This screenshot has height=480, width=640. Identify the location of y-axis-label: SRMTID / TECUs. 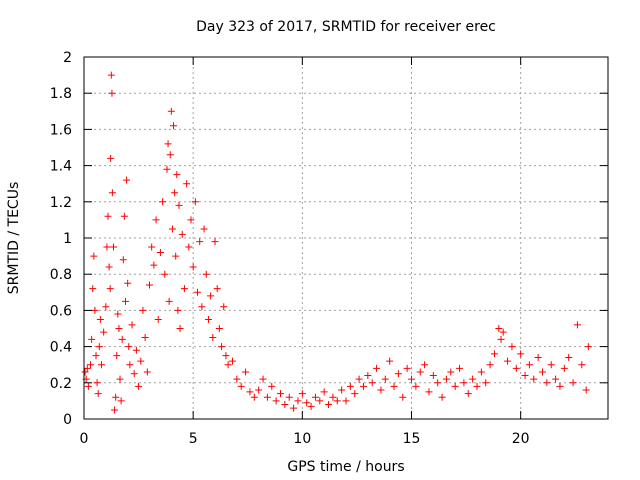
(14, 238).